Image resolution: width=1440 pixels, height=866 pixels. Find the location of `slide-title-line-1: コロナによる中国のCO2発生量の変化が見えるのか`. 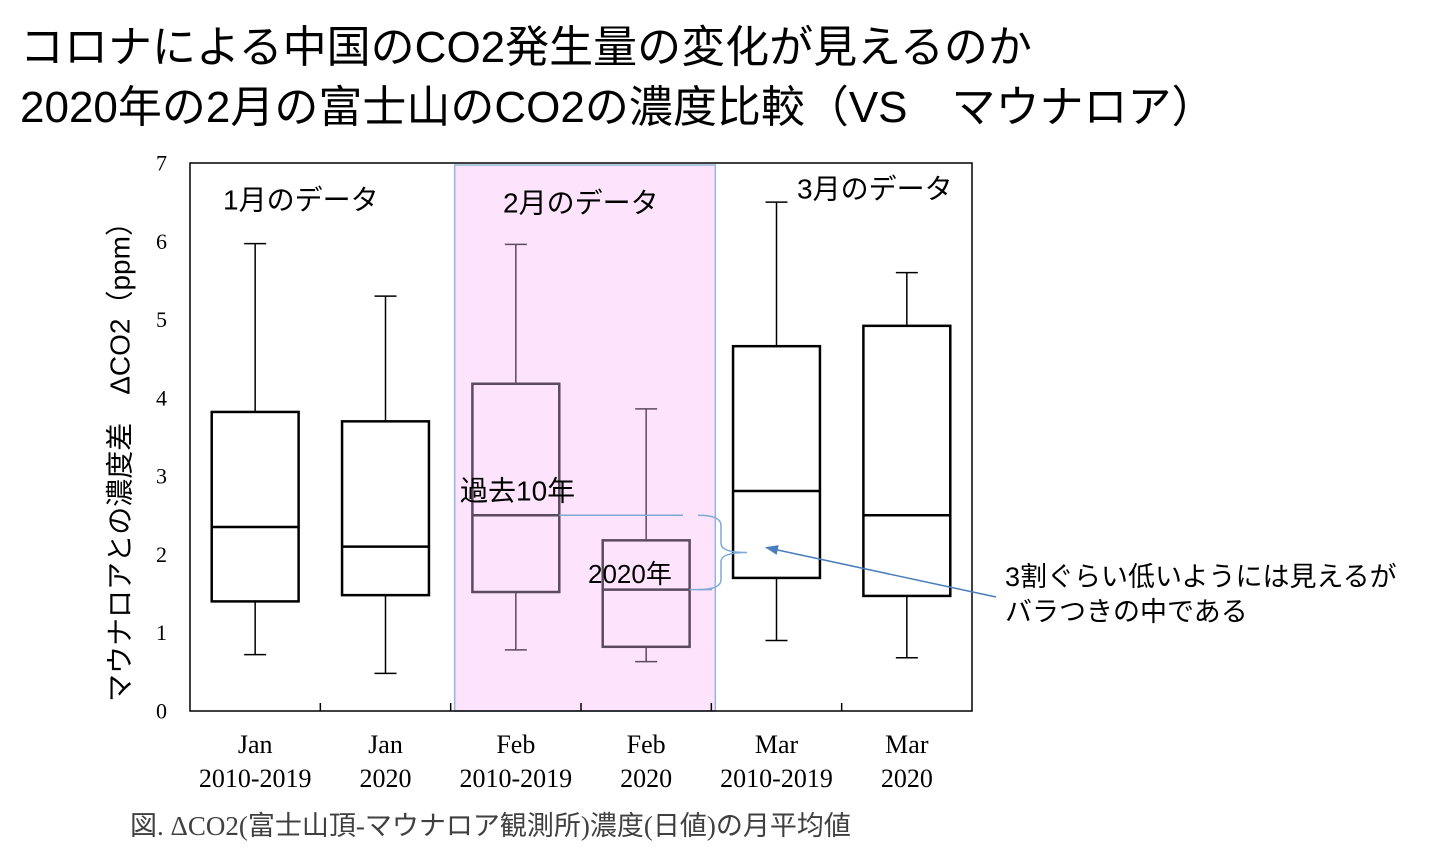

slide-title-line-1: コロナによる中国のCO2発生量の変化が見えるのか is located at coordinates (526, 47).